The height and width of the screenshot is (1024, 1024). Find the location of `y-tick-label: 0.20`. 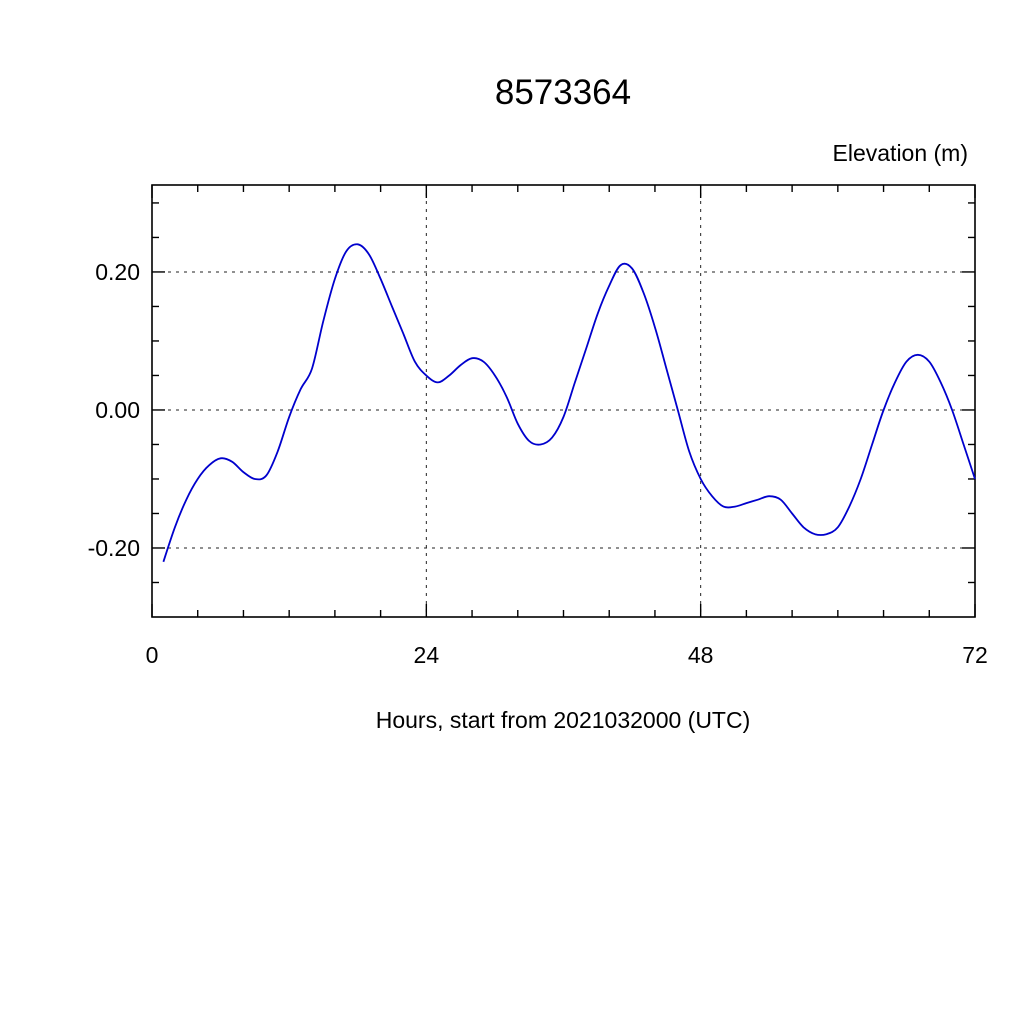

y-tick-label: 0.20 is located at coordinates (117, 272).